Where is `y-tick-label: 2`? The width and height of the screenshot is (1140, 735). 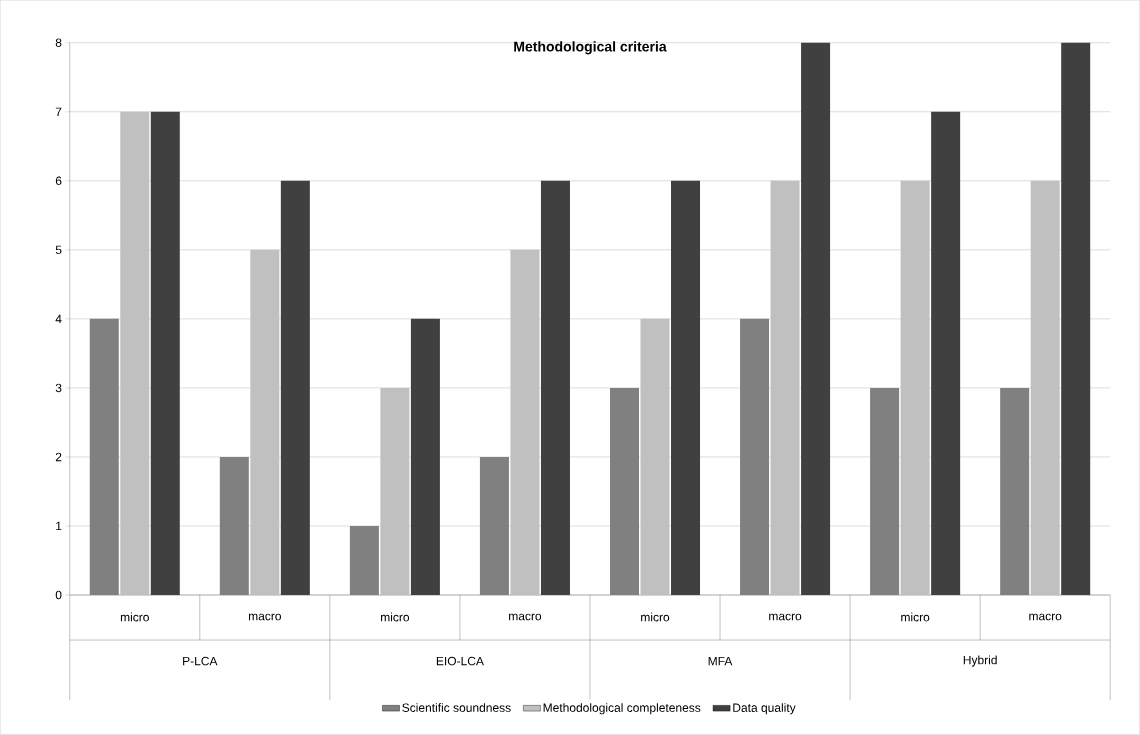 y-tick-label: 2 is located at coordinates (58, 457).